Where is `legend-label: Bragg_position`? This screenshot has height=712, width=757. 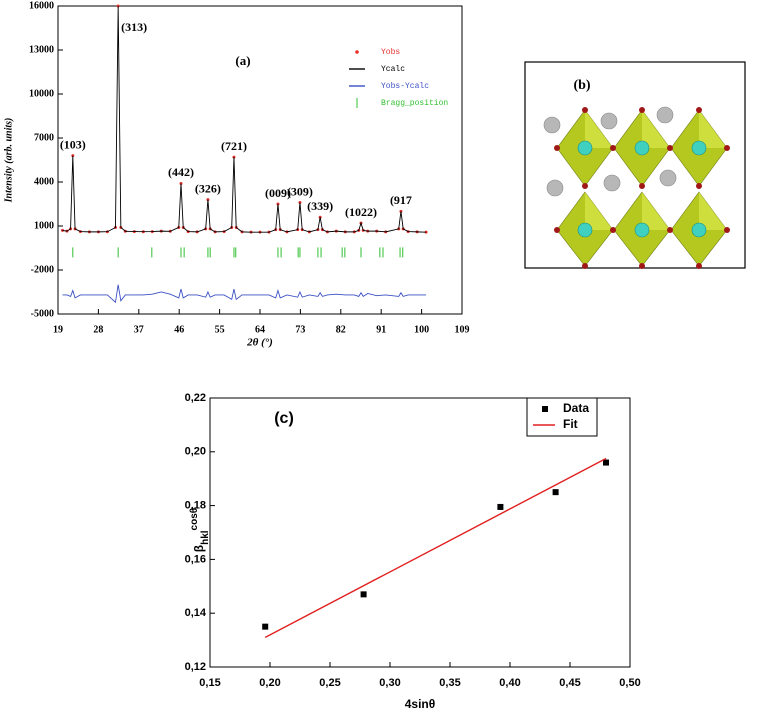
legend-label: Bragg_position is located at coordinates (414, 103).